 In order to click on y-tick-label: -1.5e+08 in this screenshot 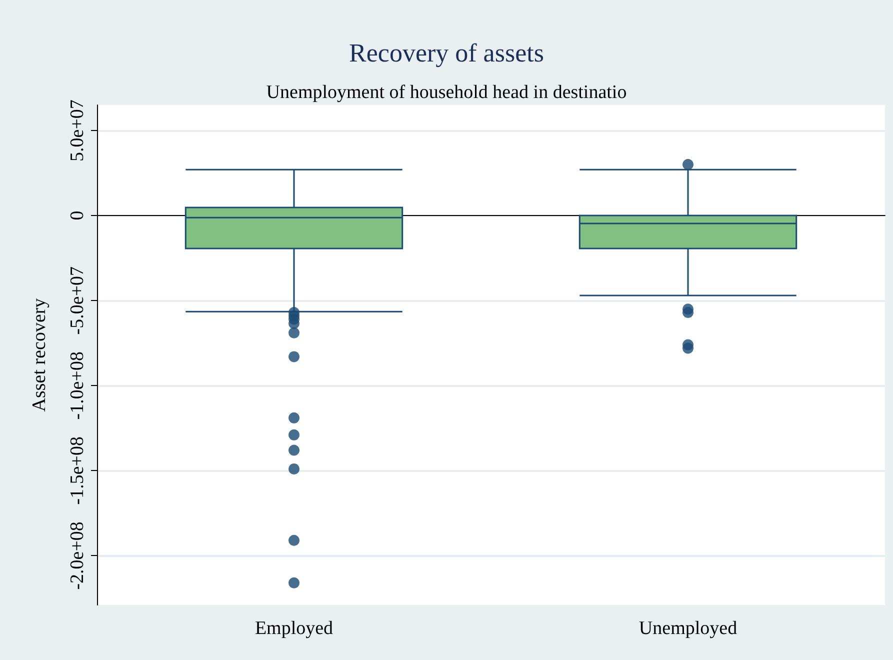, I will do `click(77, 470)`.